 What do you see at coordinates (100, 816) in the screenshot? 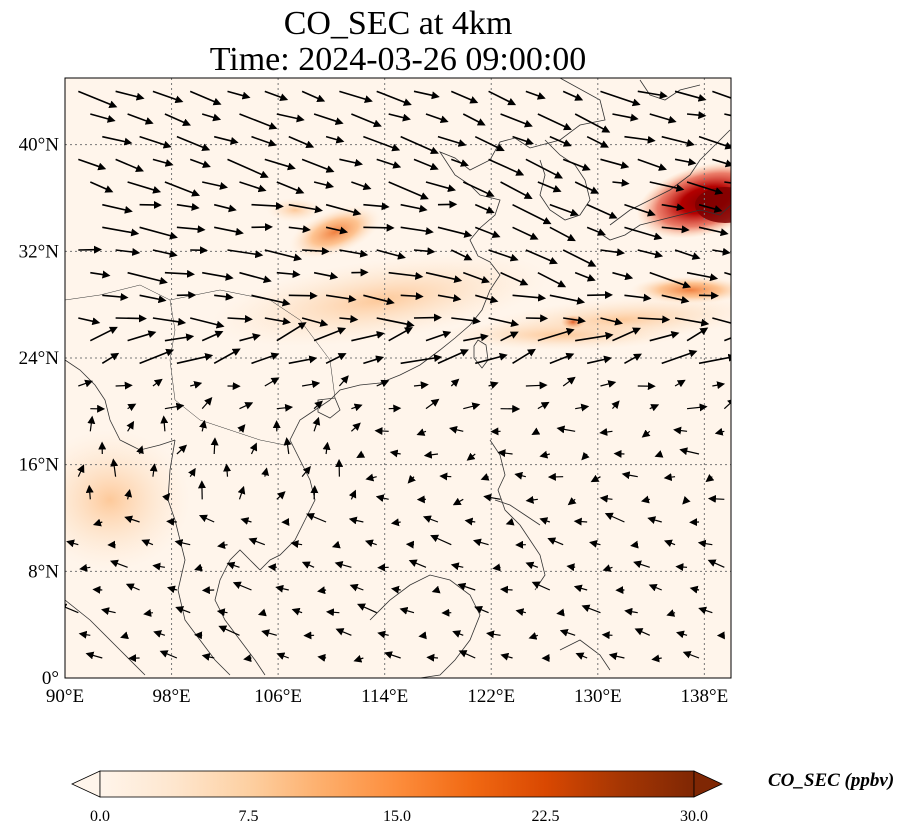
I see `colorbar-tick-label: 0.0` at bounding box center [100, 816].